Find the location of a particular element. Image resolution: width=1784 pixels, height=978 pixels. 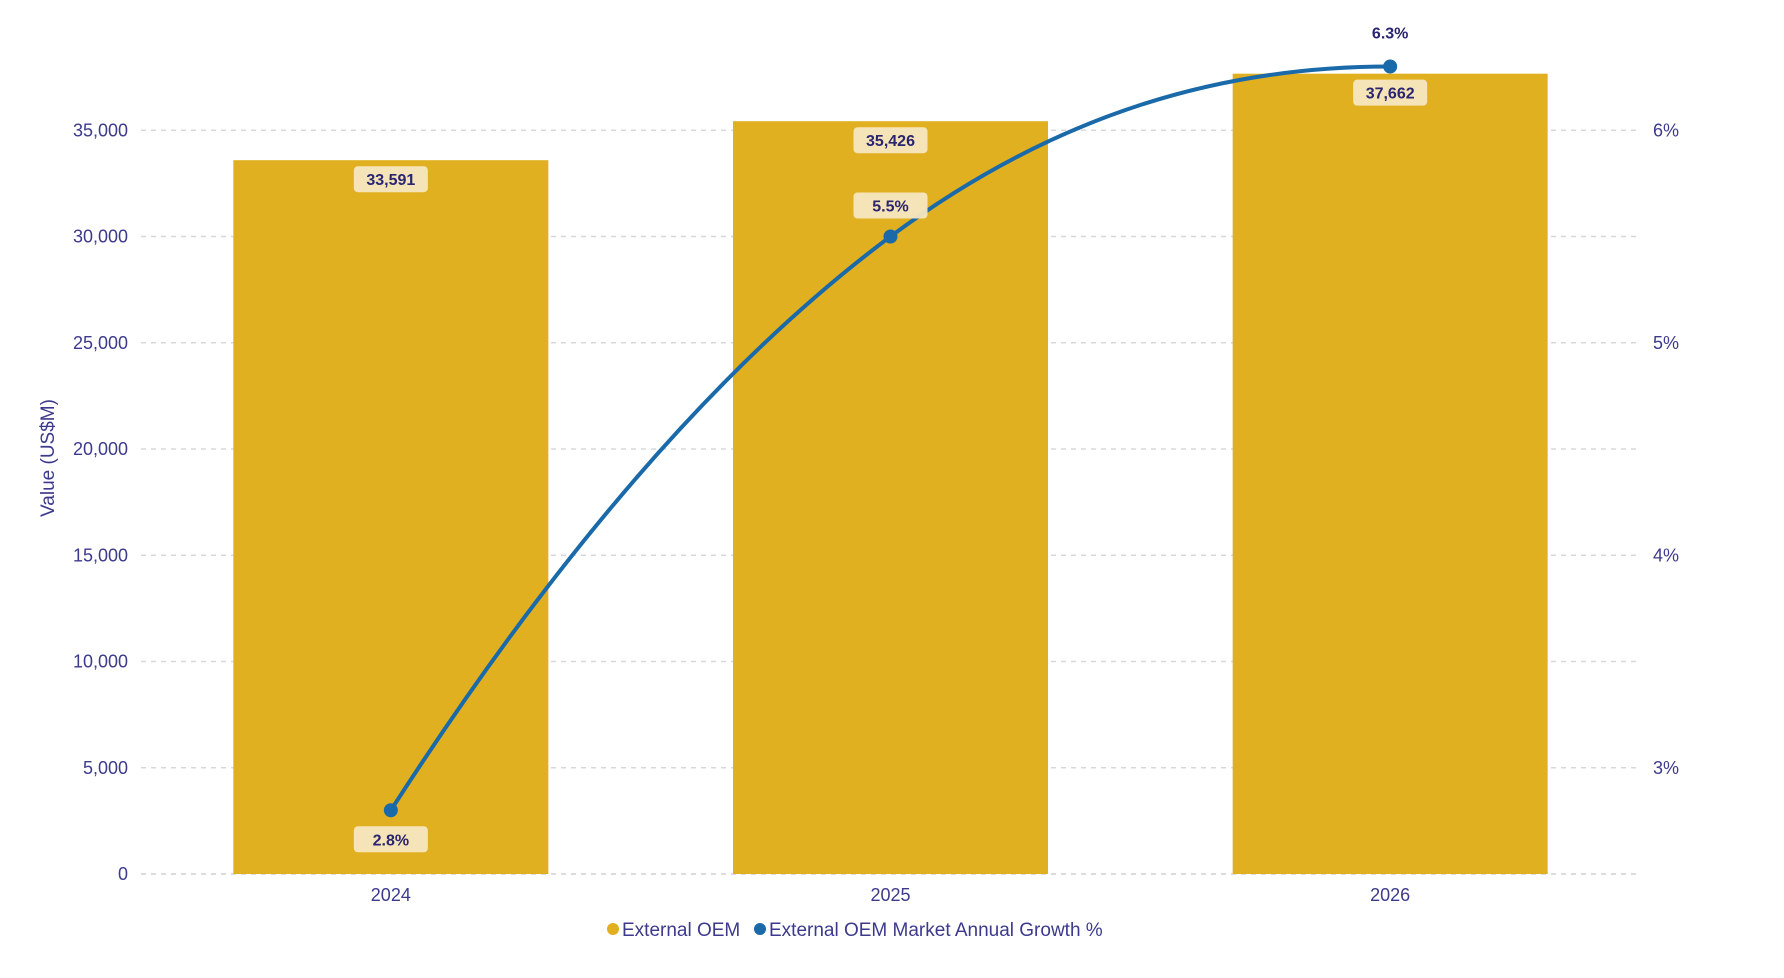

y-tick-label: 25,000 is located at coordinates (100, 343).